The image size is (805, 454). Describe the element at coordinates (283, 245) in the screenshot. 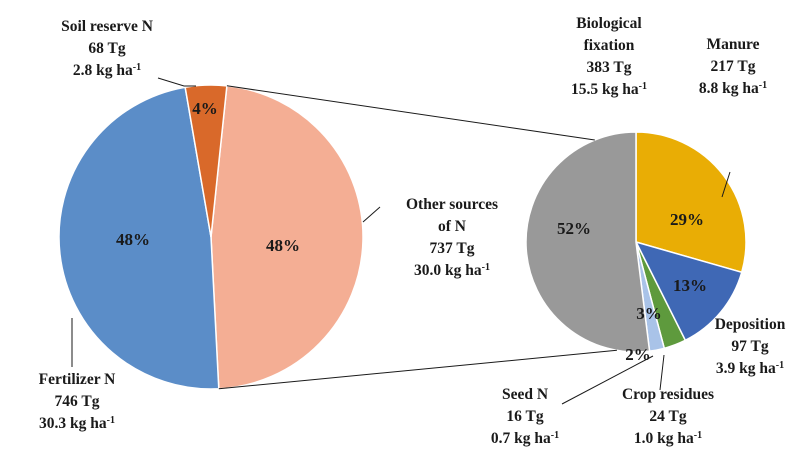

I see `pct-other: 48%` at that location.